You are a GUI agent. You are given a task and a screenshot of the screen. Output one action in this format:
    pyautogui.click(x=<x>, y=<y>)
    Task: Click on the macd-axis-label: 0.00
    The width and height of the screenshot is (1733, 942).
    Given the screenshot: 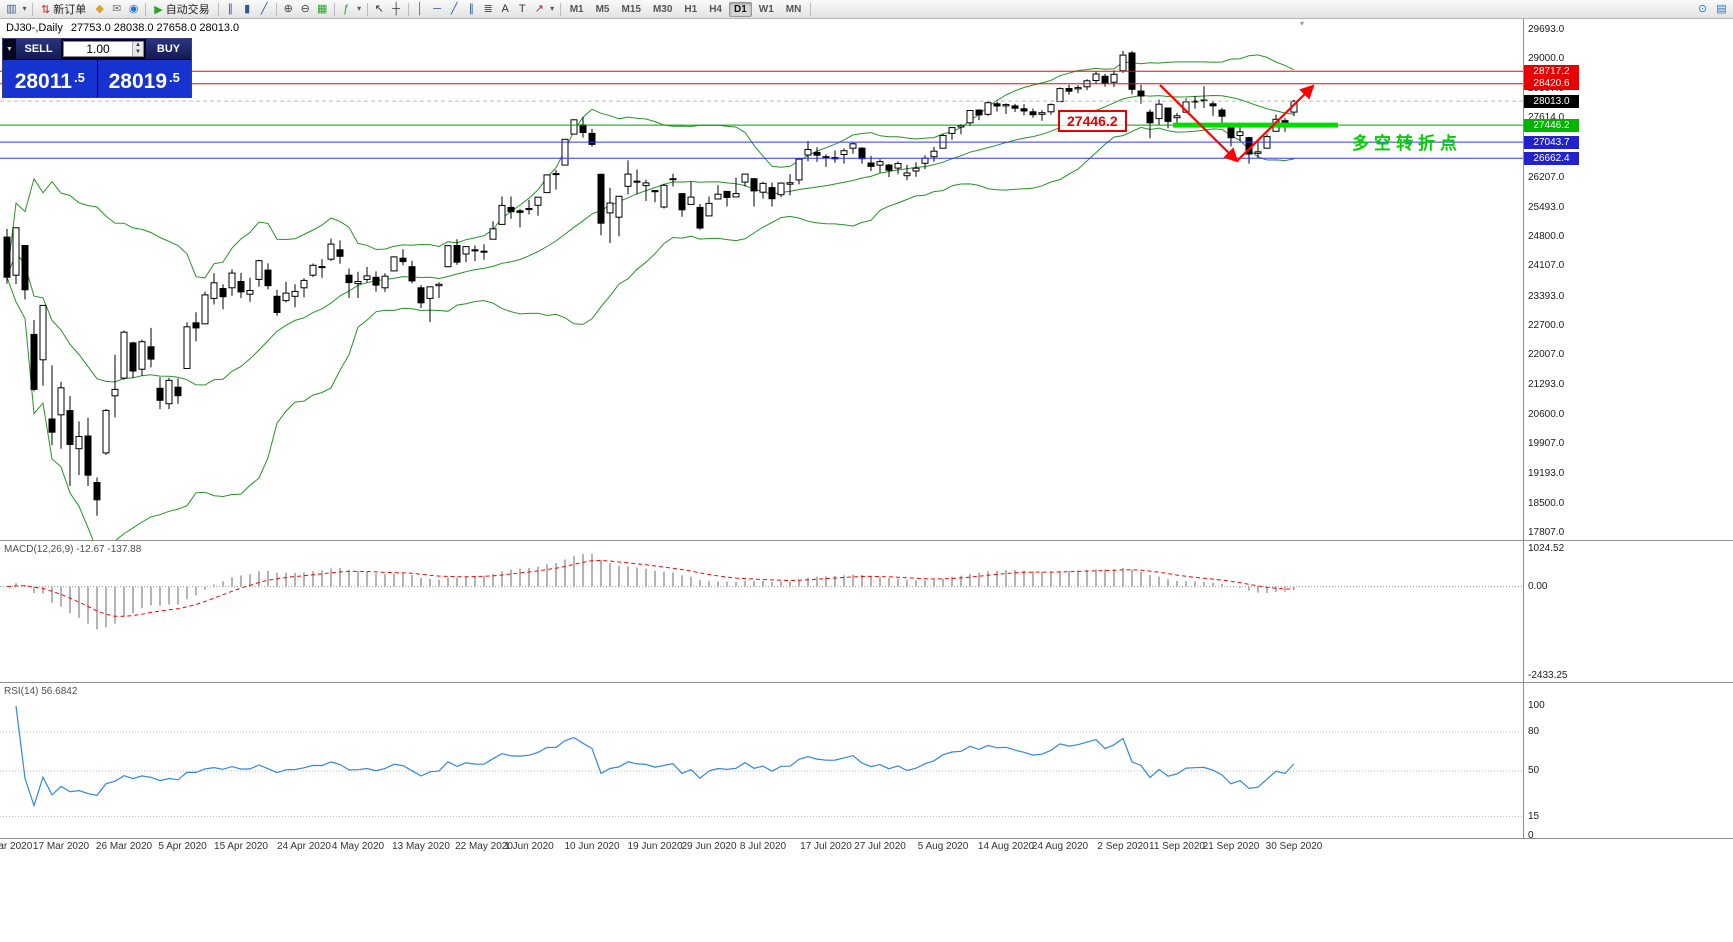 What is the action you would take?
    pyautogui.click(x=1538, y=586)
    